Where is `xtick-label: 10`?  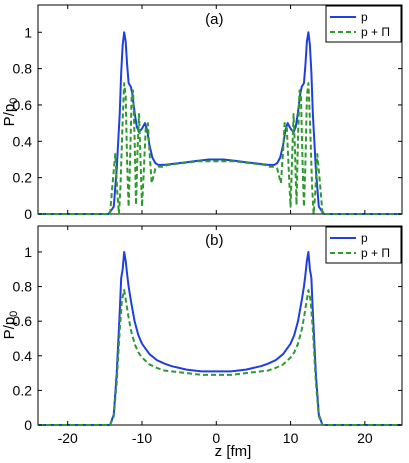 xtick-label: 10 is located at coordinates (291, 438).